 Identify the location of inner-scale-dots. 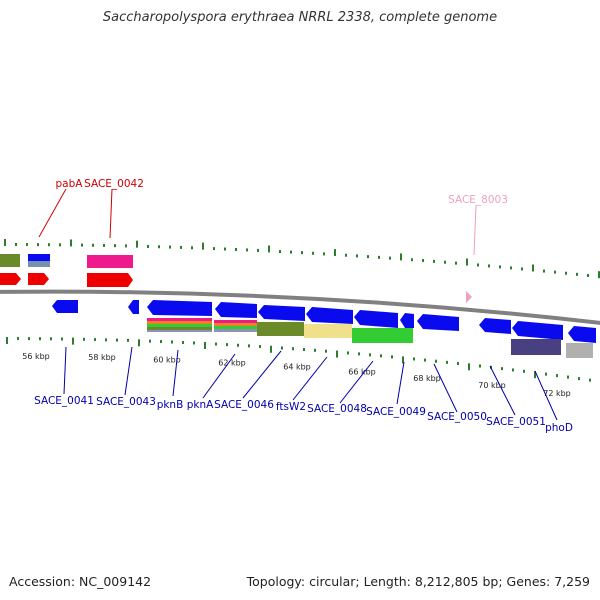
(298, 359).